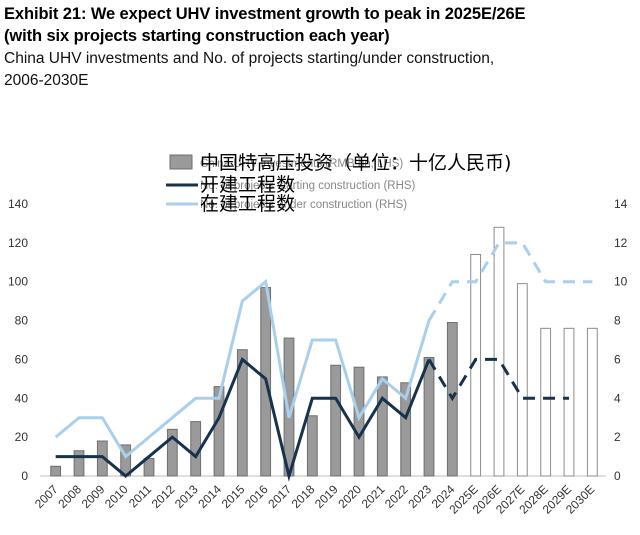 The height and width of the screenshot is (535, 640). What do you see at coordinates (22, 359) in the screenshot?
I see `y-left-tick-label: 60` at bounding box center [22, 359].